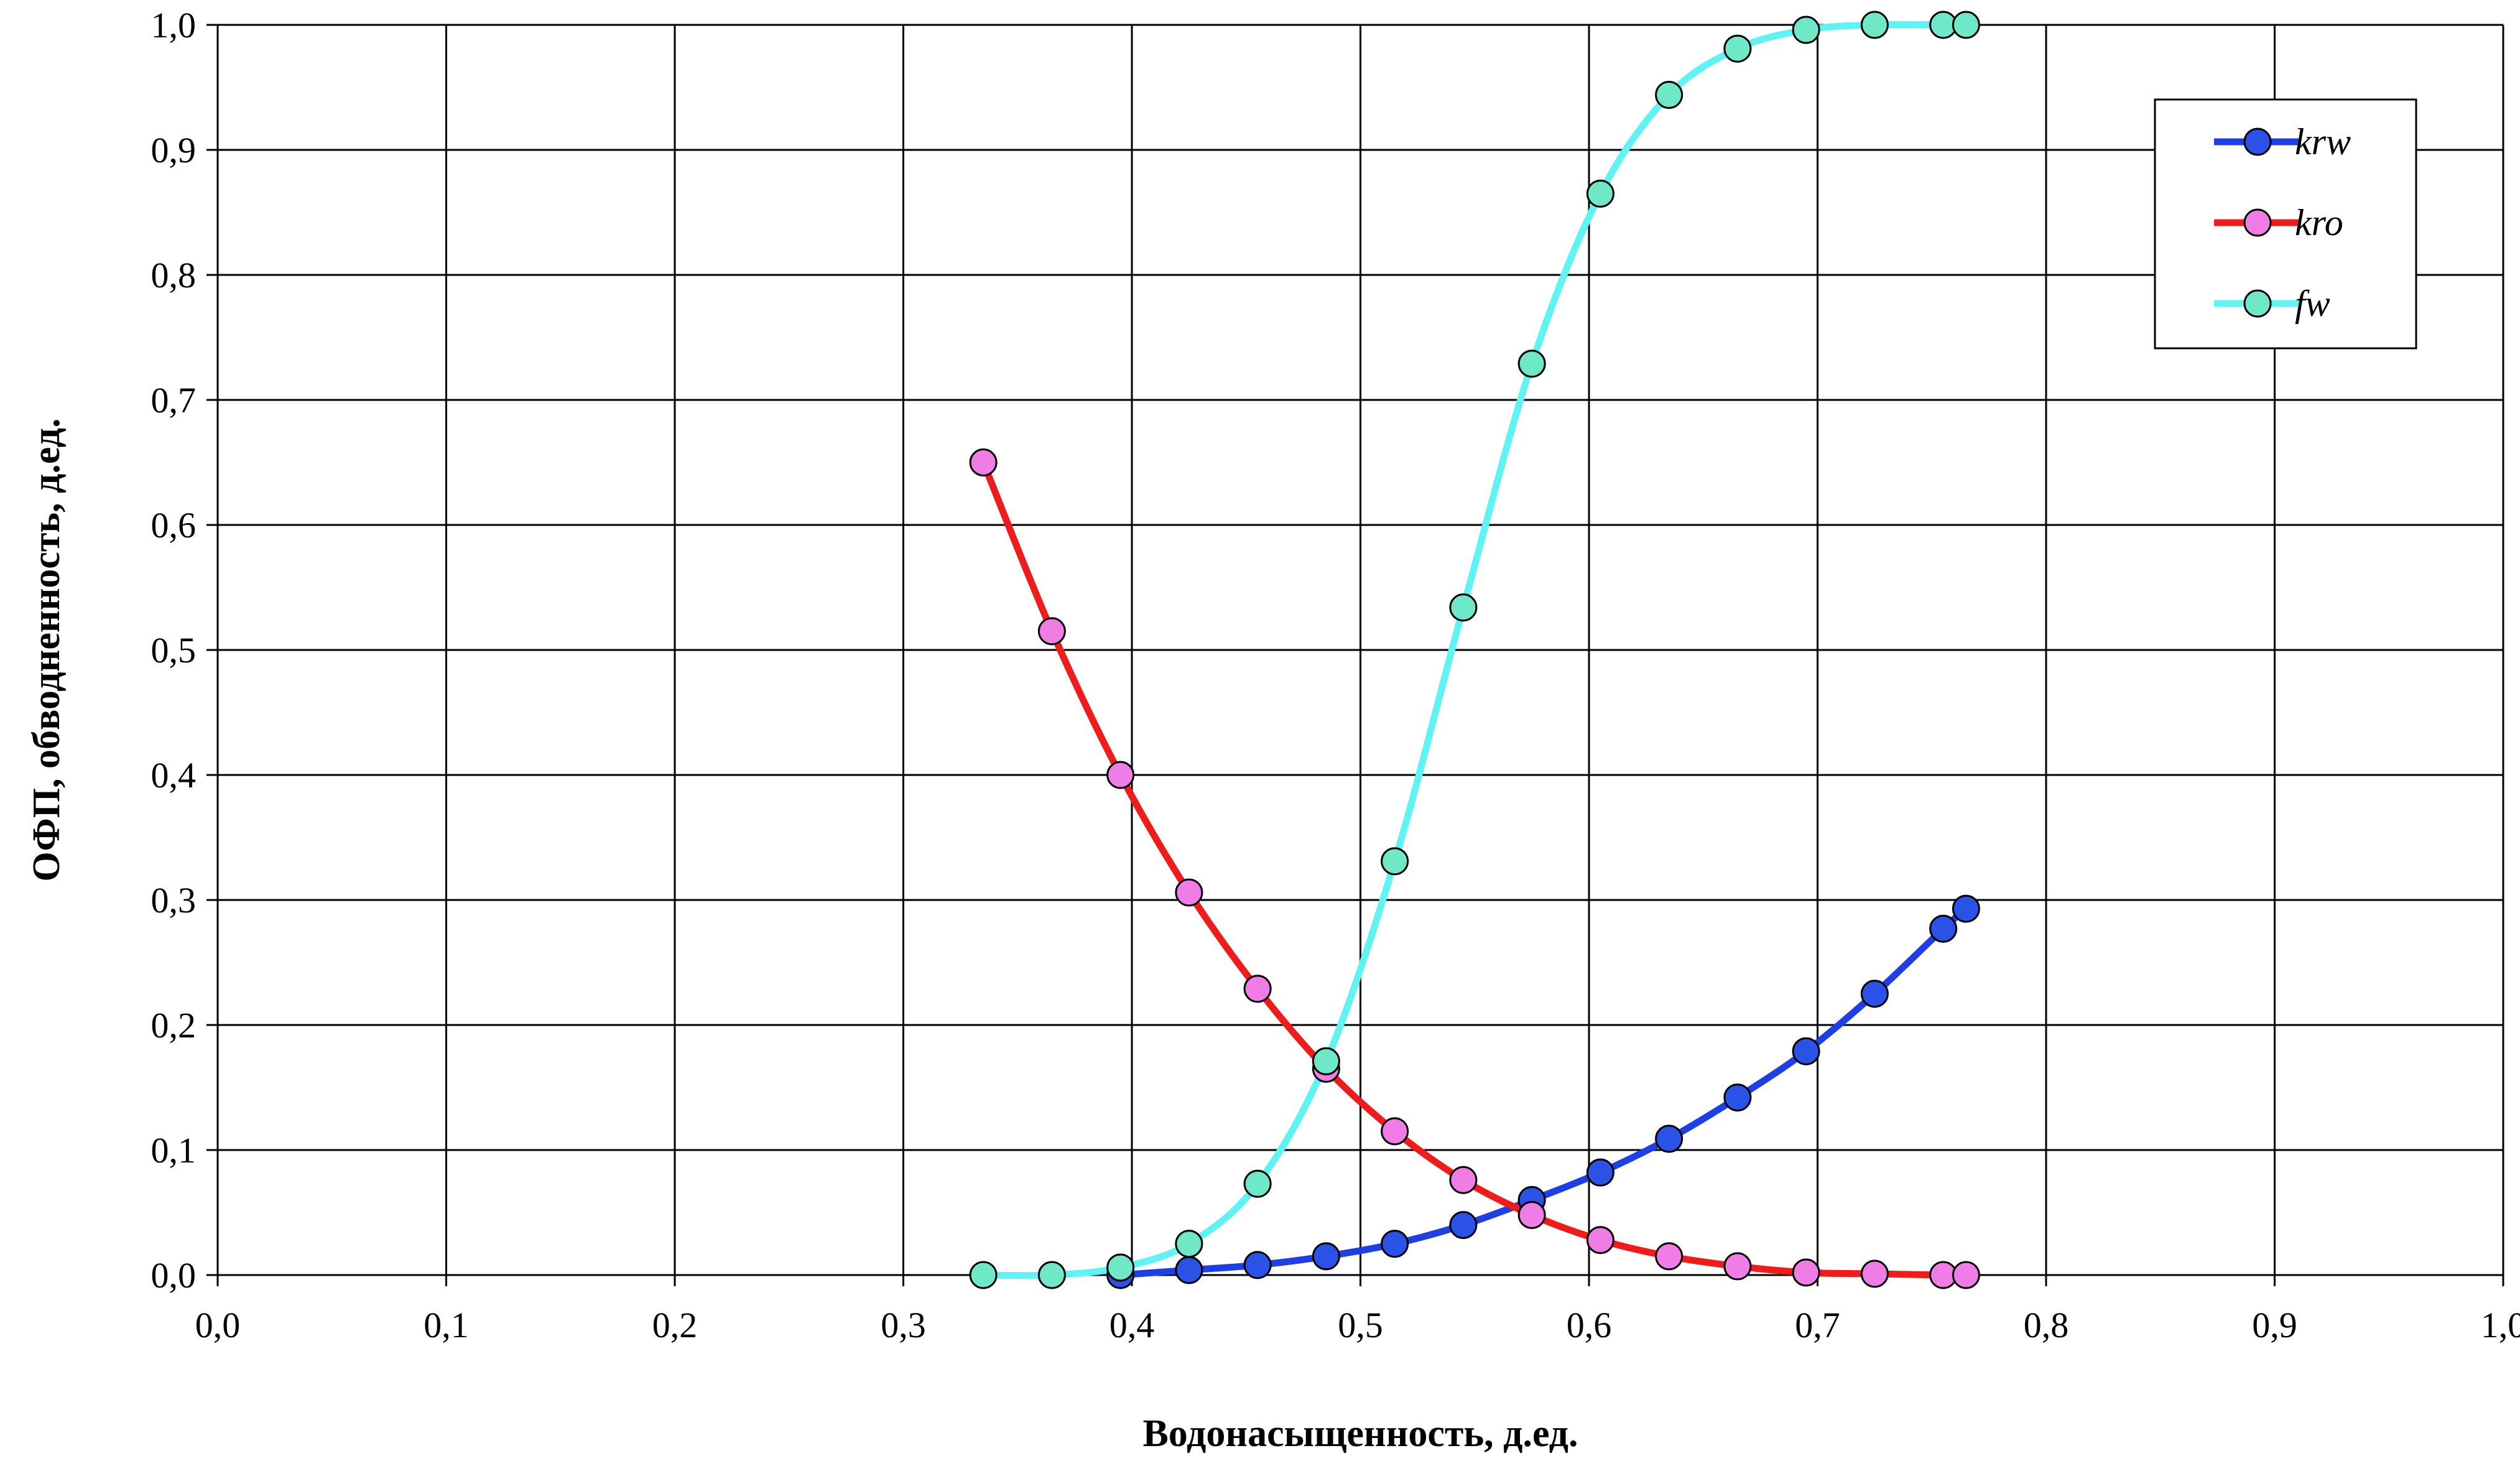  What do you see at coordinates (2274, 1325) in the screenshot?
I see `x-tick-label: 0,9` at bounding box center [2274, 1325].